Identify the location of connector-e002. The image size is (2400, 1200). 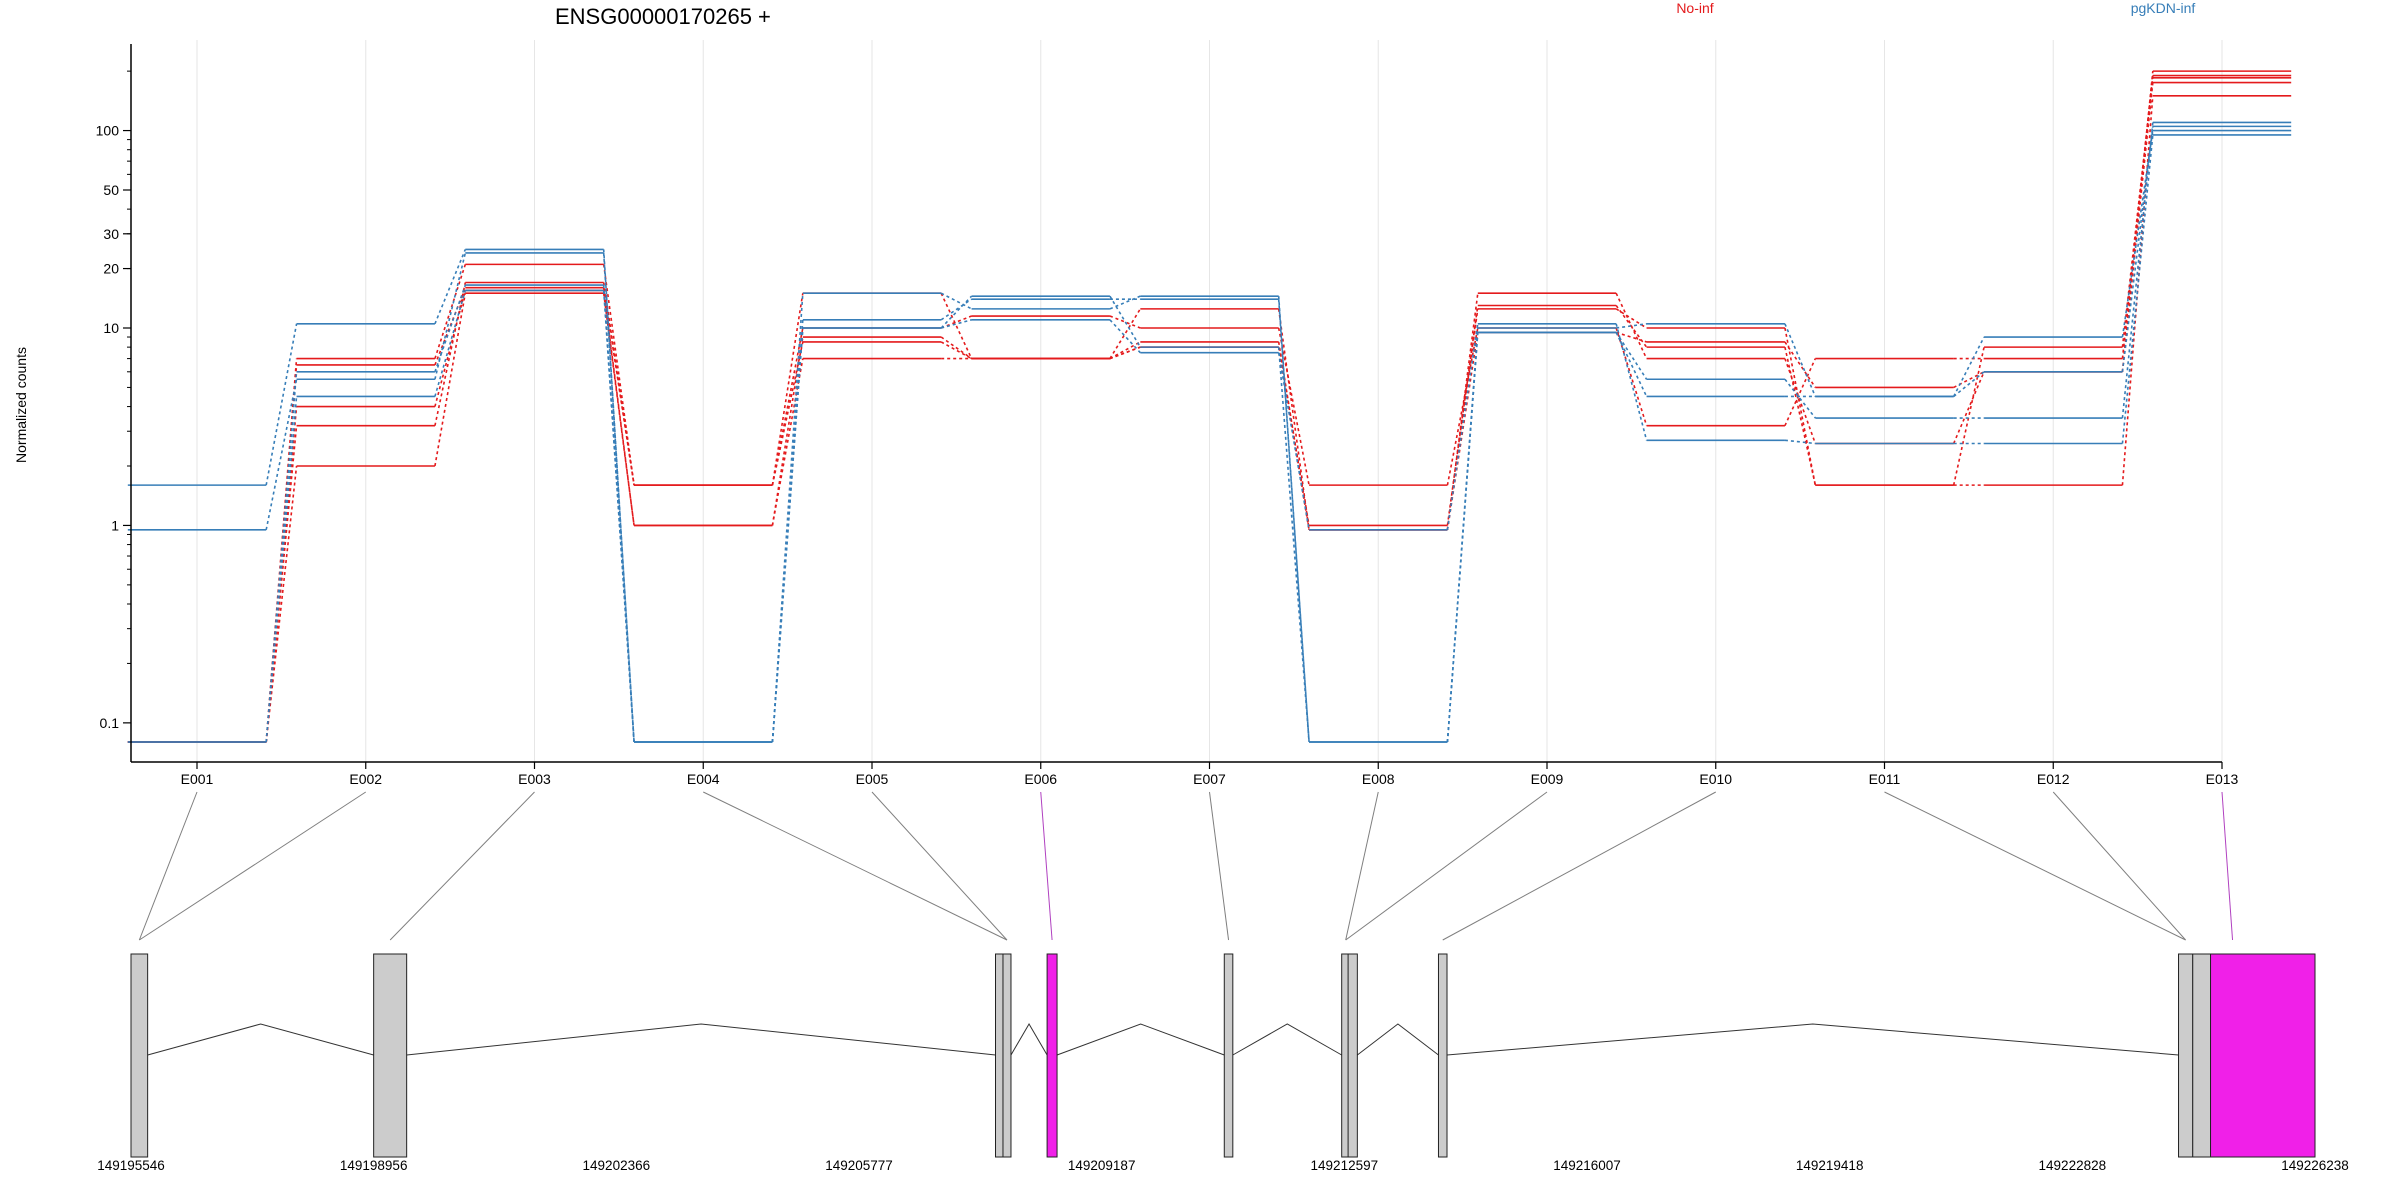
(253, 866).